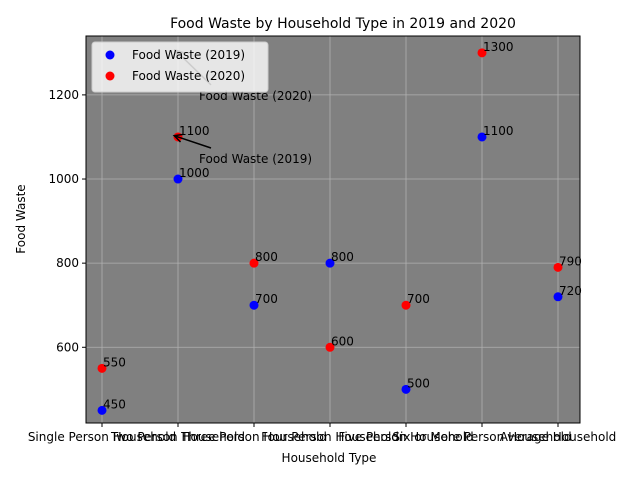  What do you see at coordinates (178, 138) in the screenshot?
I see `annotation-arrowhead` at bounding box center [178, 138].